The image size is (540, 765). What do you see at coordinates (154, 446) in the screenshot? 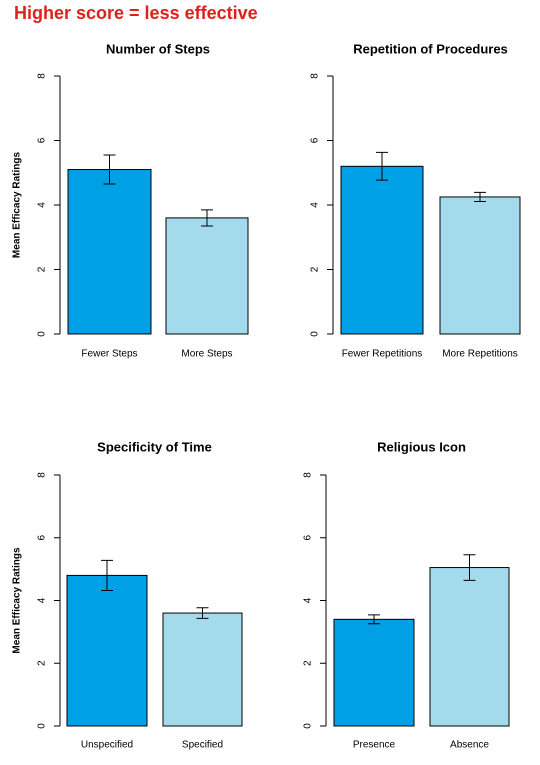
I see `chart-title: Specificity of Time` at bounding box center [154, 446].